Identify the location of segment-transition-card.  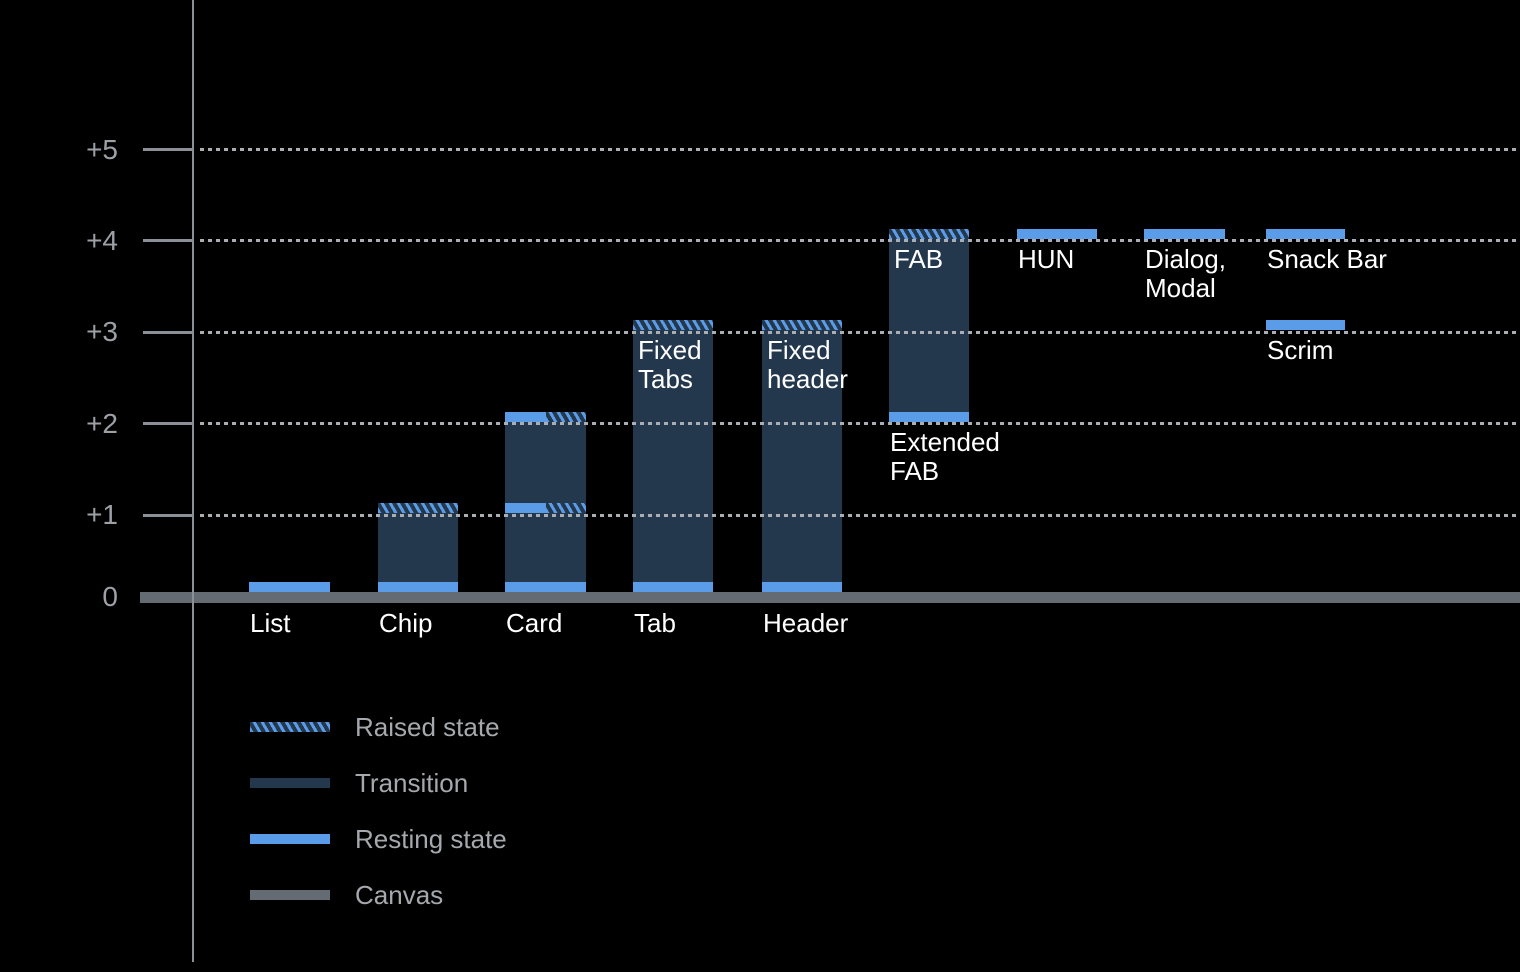
(545, 502).